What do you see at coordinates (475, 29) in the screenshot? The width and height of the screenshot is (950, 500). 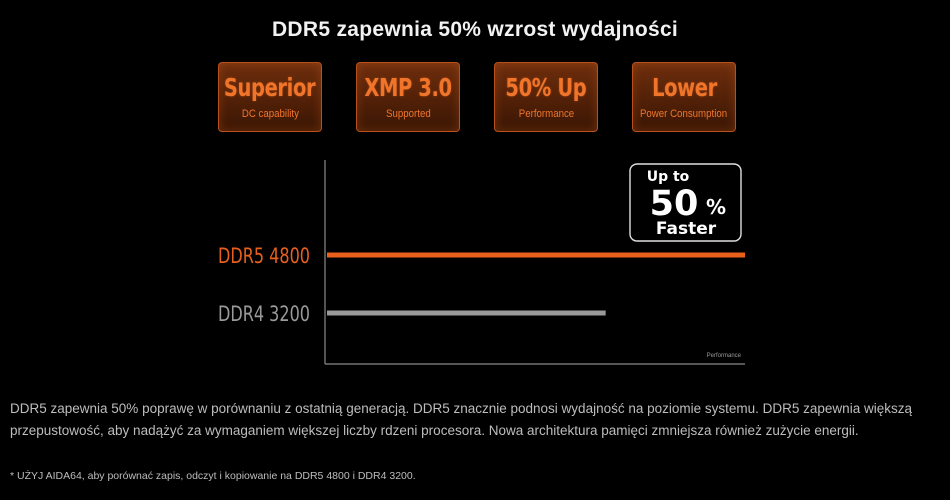 I see `page-title: DDR5 zapewnia 50% wzrost wydajności` at bounding box center [475, 29].